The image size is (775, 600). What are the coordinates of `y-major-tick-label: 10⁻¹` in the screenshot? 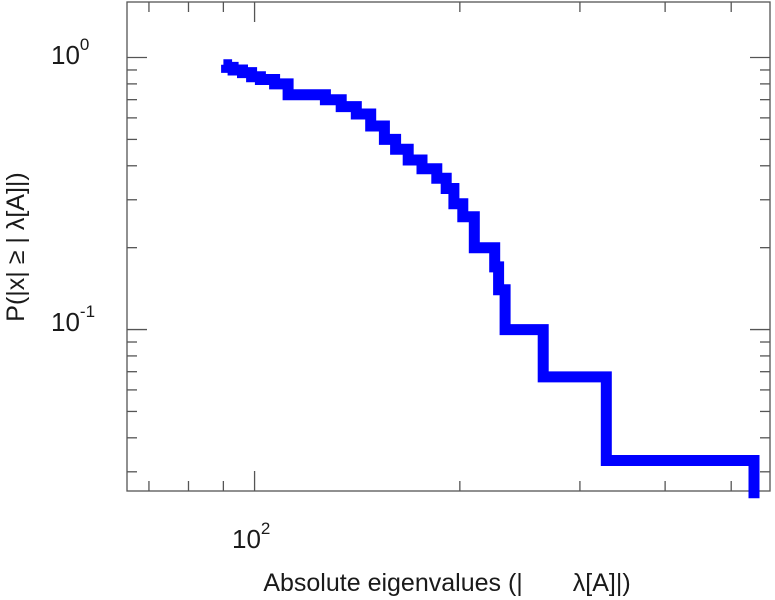 It's located at (73, 319).